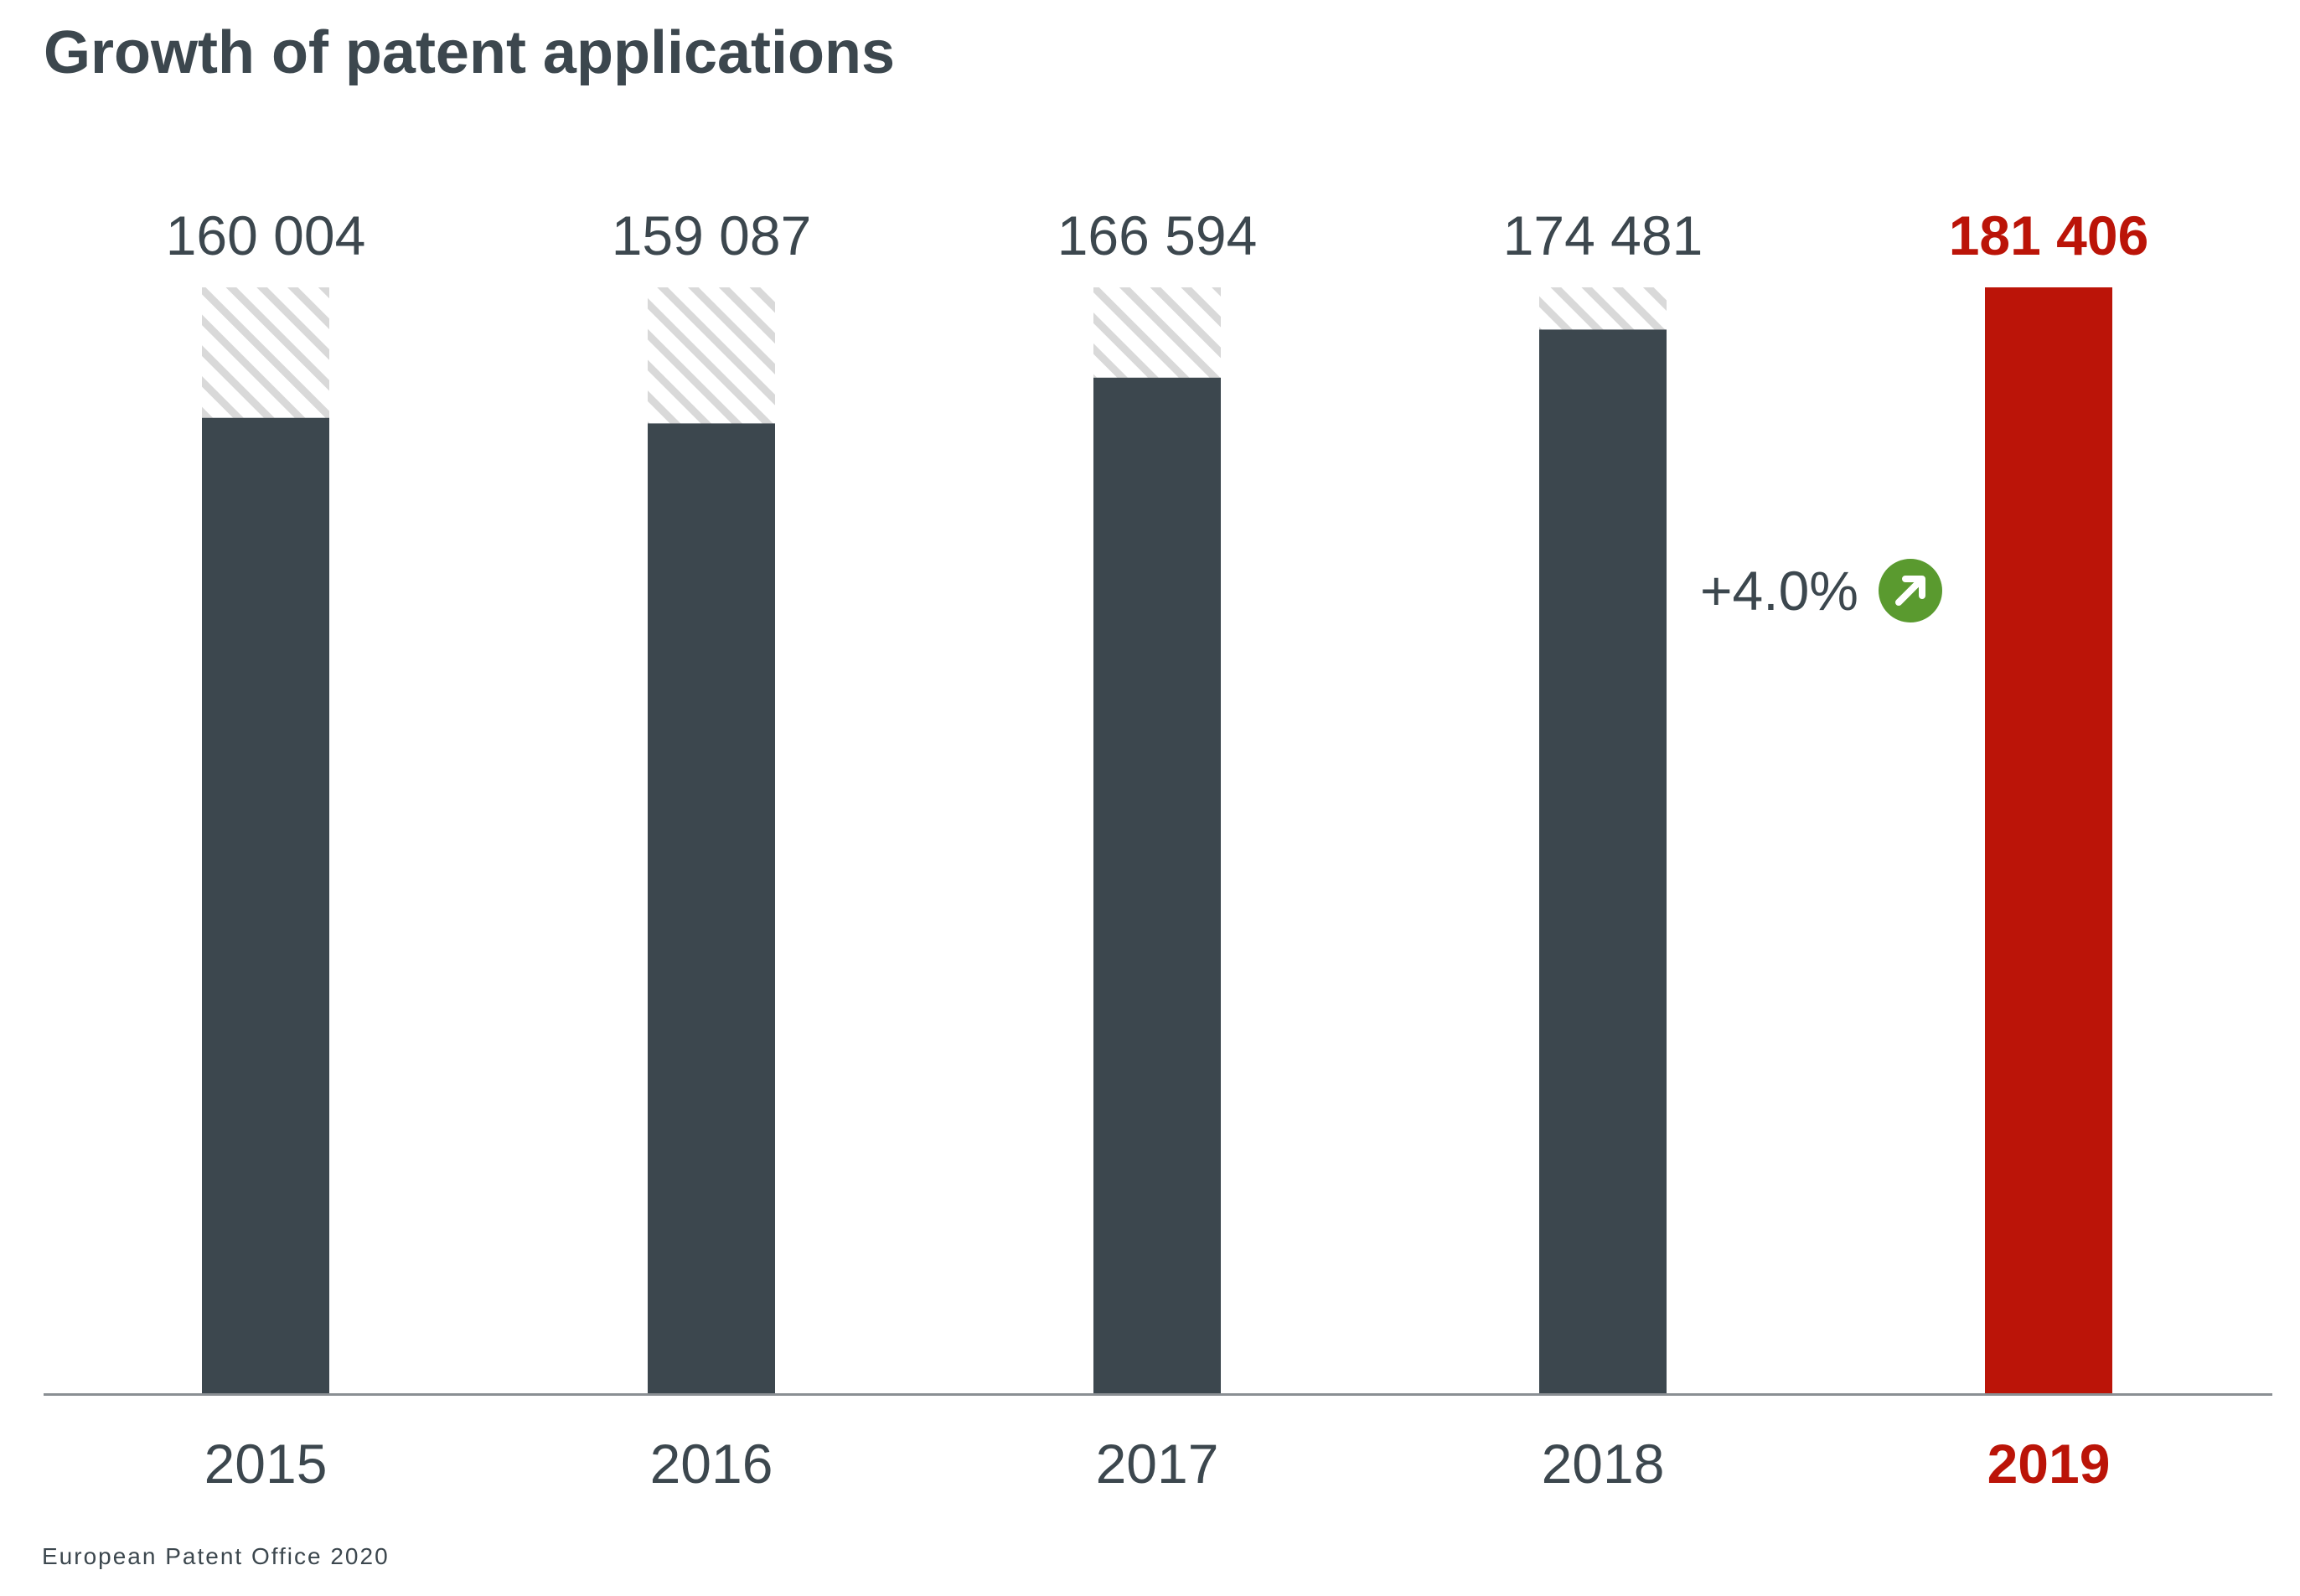 The image size is (2300, 1596). I want to click on category-label-2017: 2017, so click(1157, 1464).